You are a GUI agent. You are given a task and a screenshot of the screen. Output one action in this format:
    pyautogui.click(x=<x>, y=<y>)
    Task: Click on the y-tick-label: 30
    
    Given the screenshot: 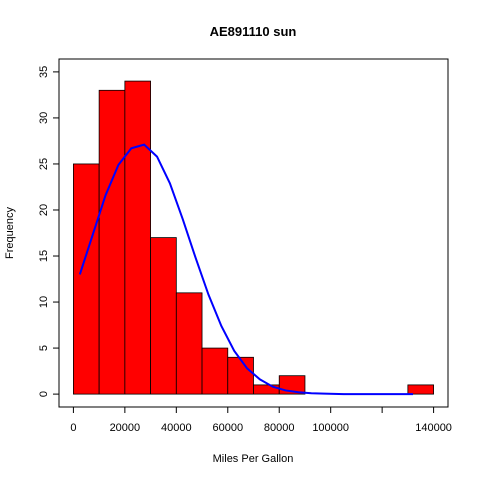 What is the action you would take?
    pyautogui.click(x=44, y=118)
    